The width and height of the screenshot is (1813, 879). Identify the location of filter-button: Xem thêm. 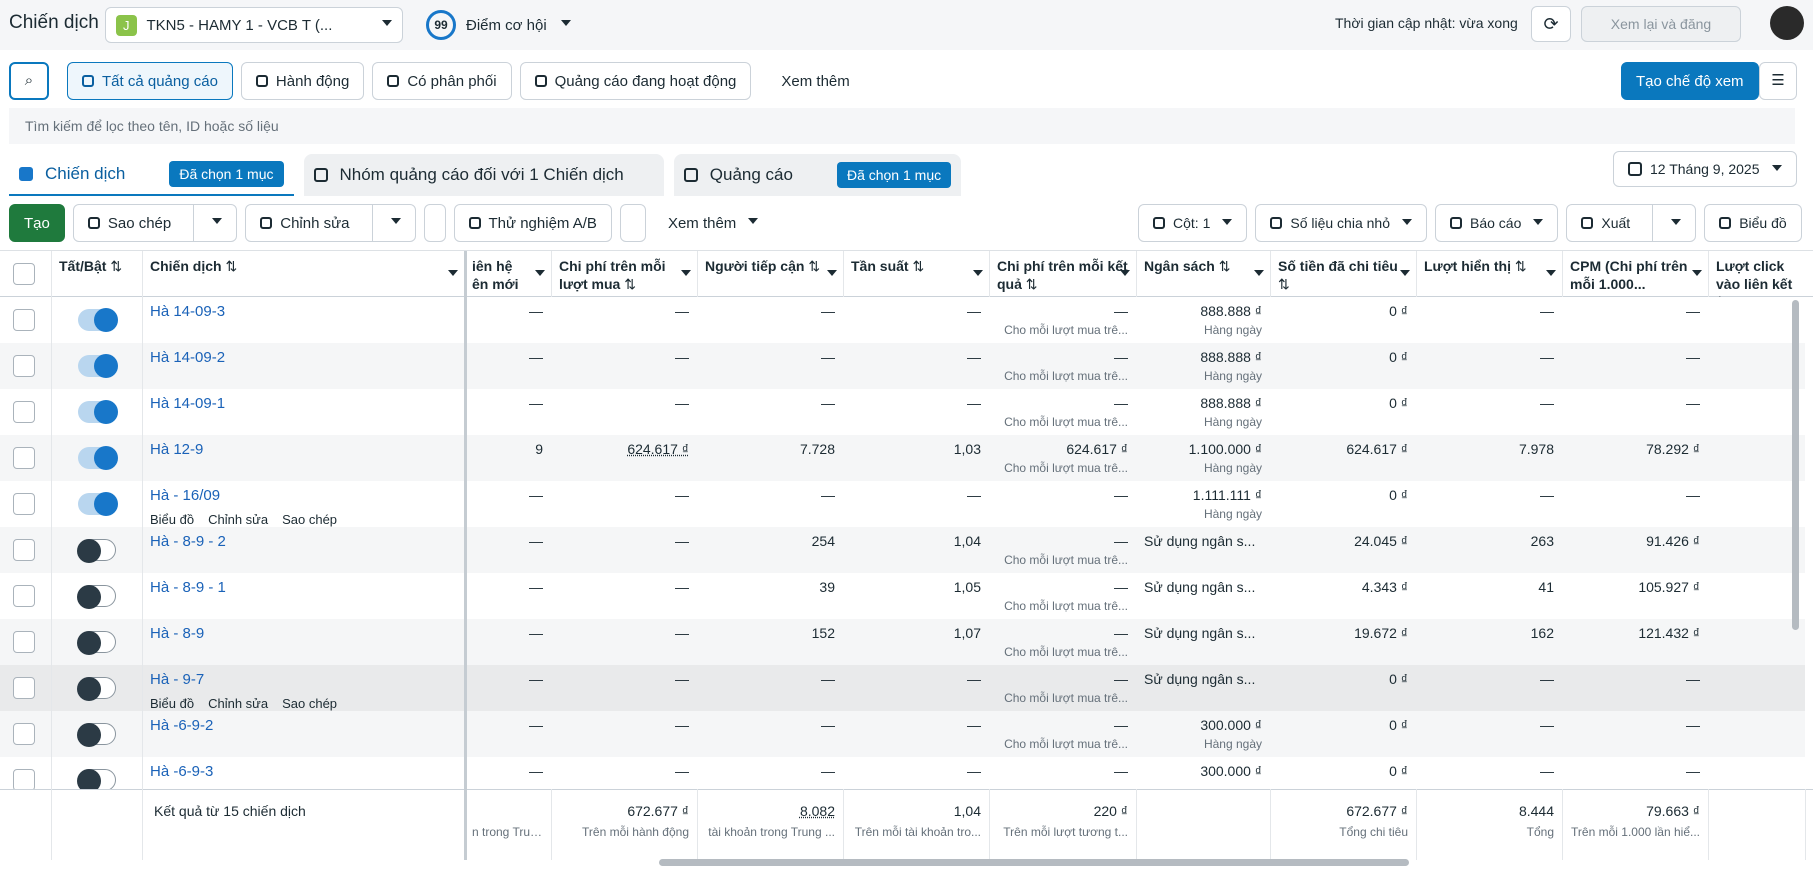
(811, 81).